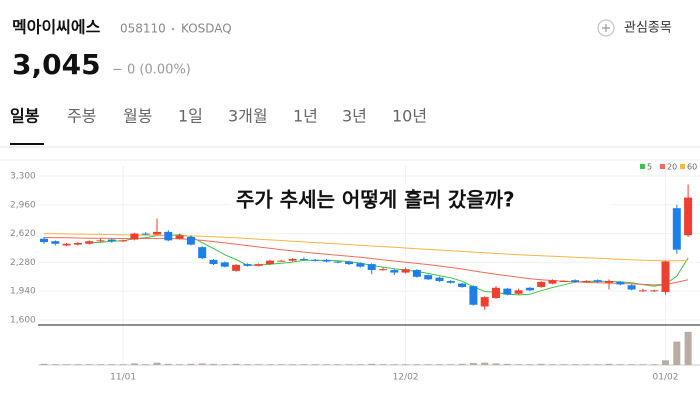 This screenshot has width=700, height=400. I want to click on stock-name: 멕아이씨에스, so click(56, 27).